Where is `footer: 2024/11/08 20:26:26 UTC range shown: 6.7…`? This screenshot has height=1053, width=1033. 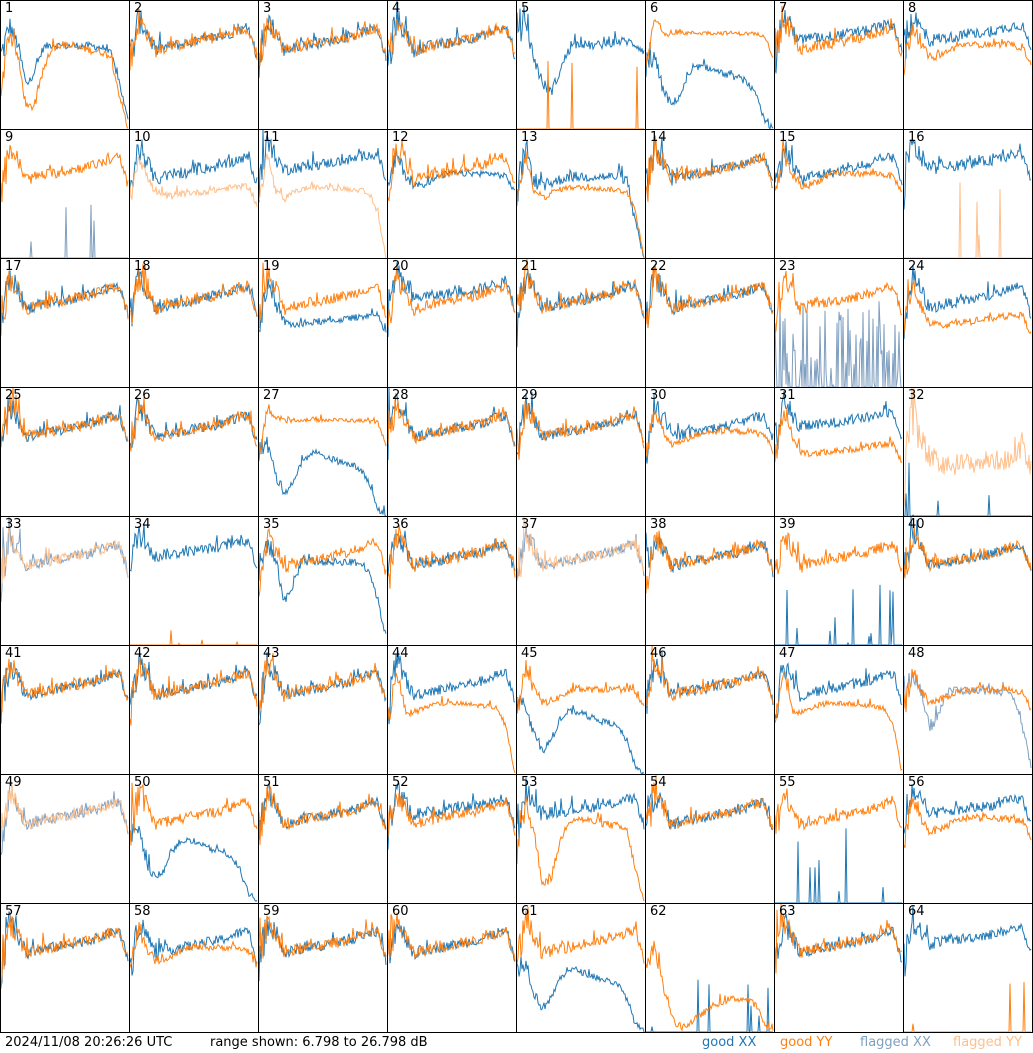
footer: 2024/11/08 20:26:26 UTC range shown: 6.7… is located at coordinates (516, 1043).